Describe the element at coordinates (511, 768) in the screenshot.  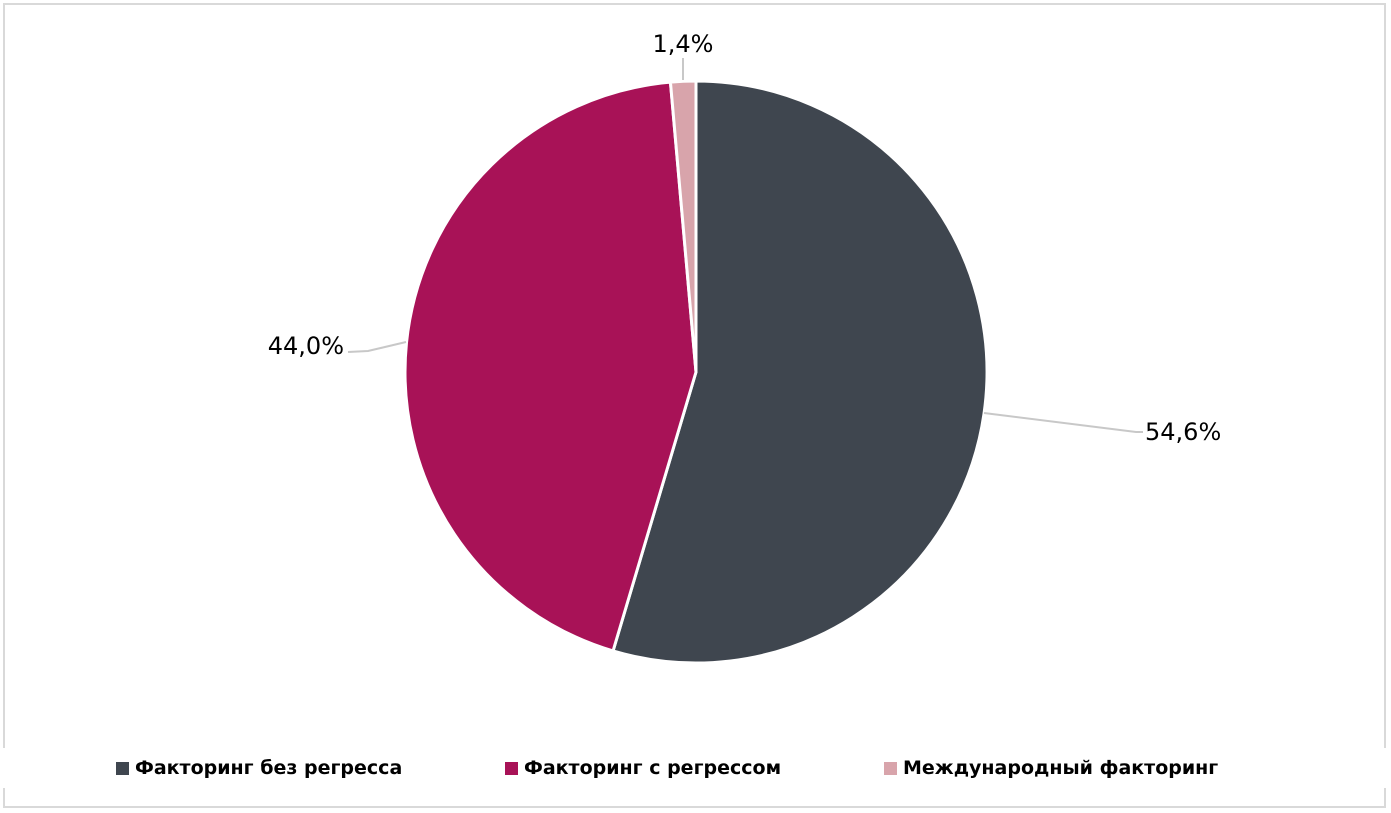
I see `legend-swatch-with-recourse` at that location.